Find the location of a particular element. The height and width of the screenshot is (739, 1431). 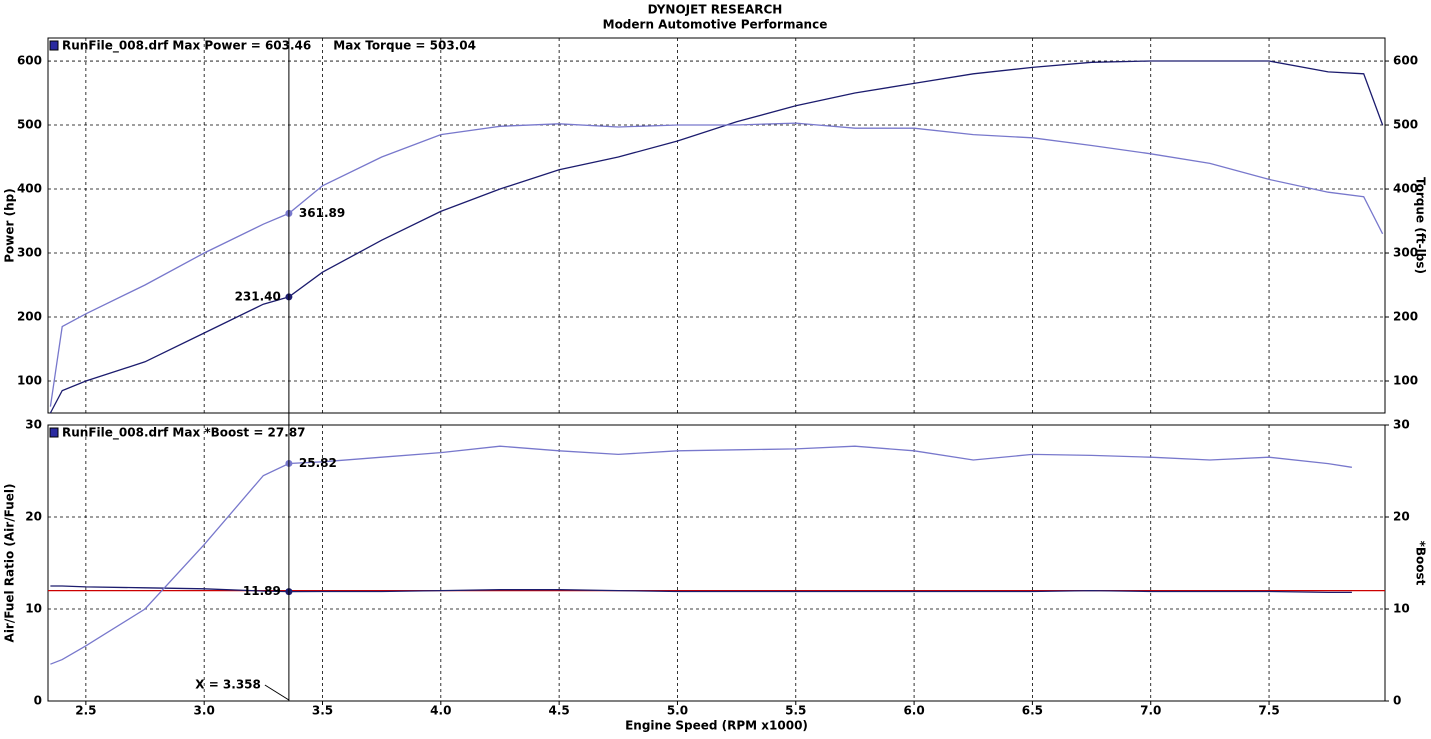

annotation: Max Torque = 503.04 is located at coordinates (404, 46).